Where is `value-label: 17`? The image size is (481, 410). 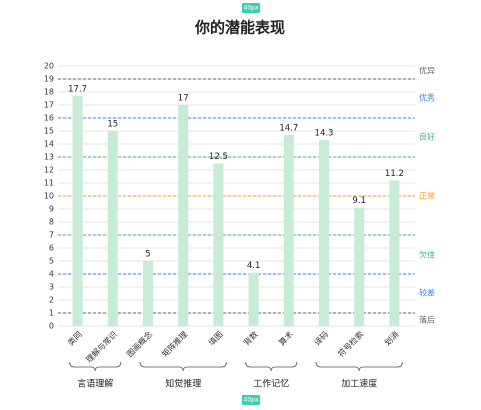 value-label: 17 is located at coordinates (183, 99).